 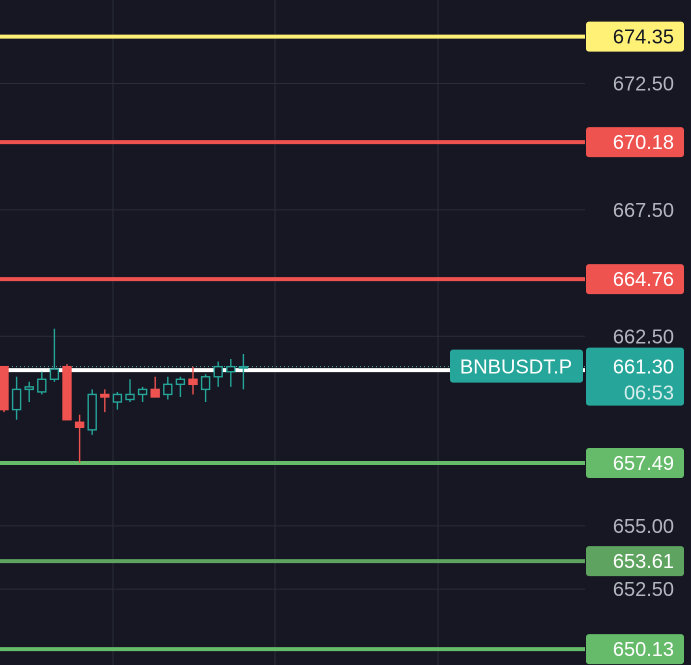 I want to click on last-price-badge-bg, so click(x=635, y=376).